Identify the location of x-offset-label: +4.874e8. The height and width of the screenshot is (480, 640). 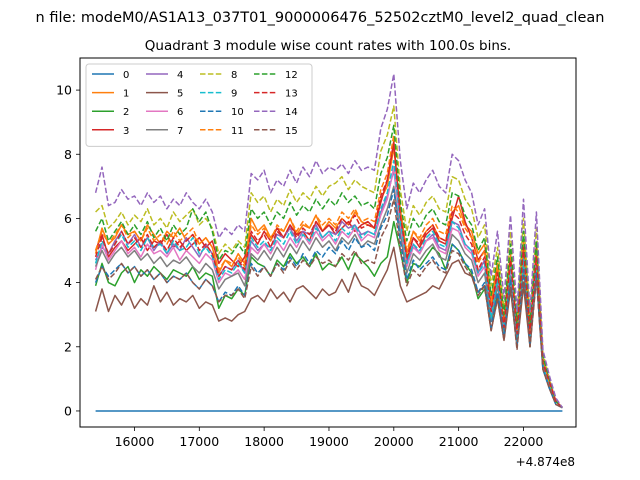
(545, 462).